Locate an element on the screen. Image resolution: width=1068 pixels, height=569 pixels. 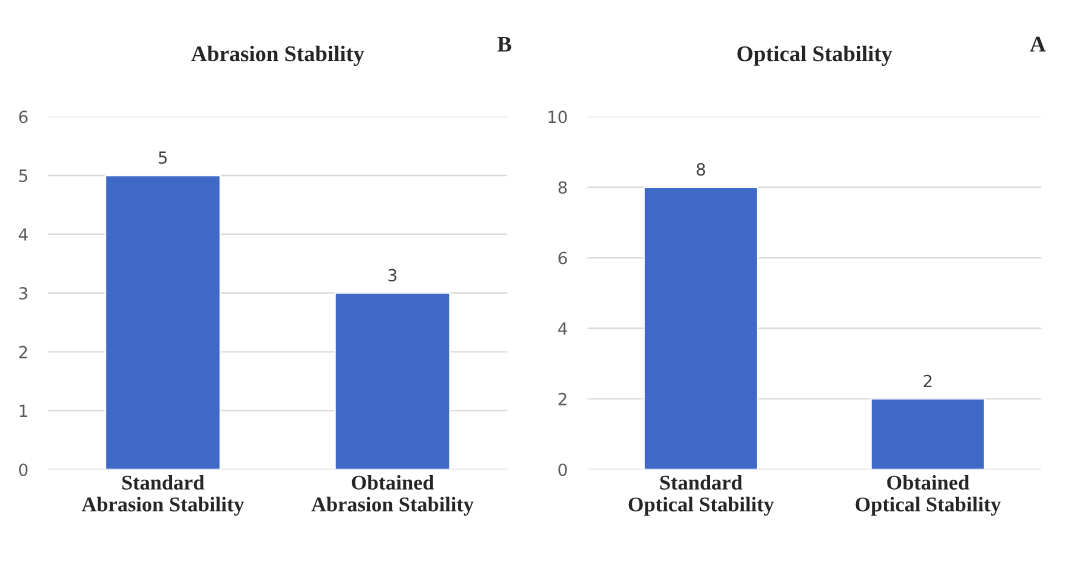
y-tick-label: 1 is located at coordinates (23, 410).